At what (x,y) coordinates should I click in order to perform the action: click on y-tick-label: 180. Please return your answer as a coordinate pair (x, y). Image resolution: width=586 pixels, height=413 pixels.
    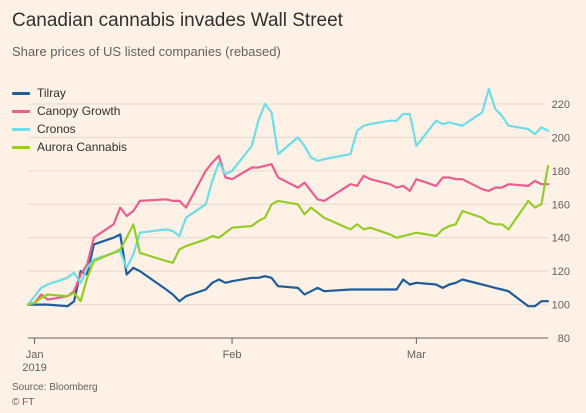
    Looking at the image, I should click on (561, 172).